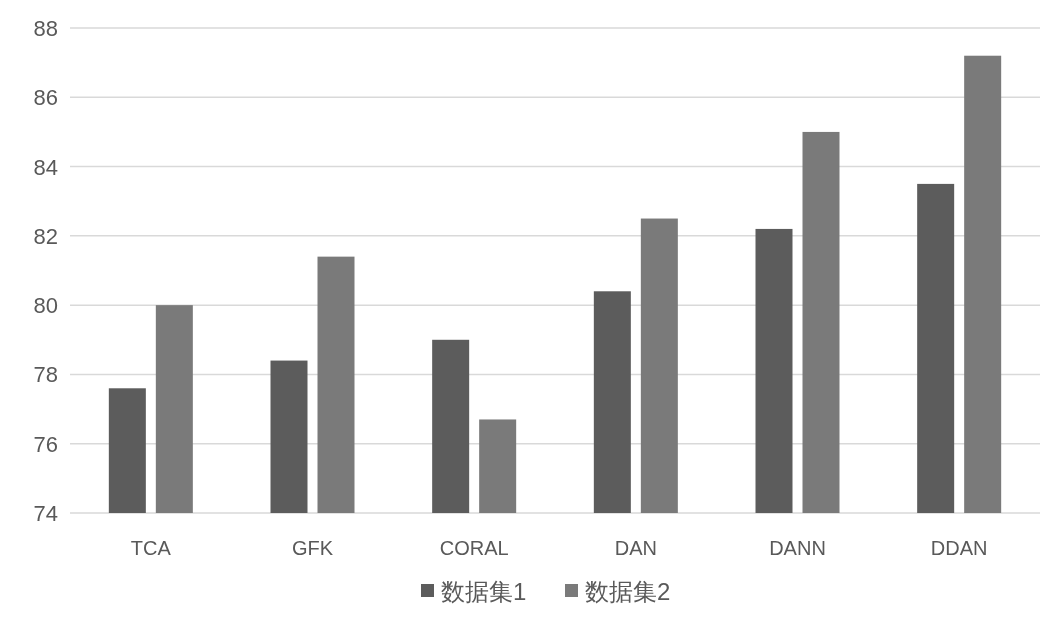 The height and width of the screenshot is (619, 1047). What do you see at coordinates (45, 444) in the screenshot?
I see `y-tick-label: 76` at bounding box center [45, 444].